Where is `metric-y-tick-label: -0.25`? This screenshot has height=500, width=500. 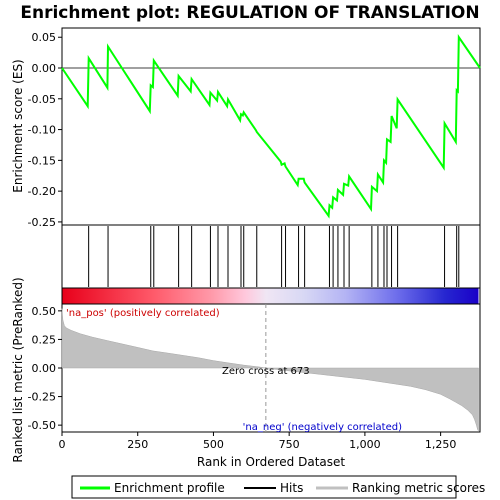 metric-y-tick-label: -0.25 is located at coordinates (42, 397).